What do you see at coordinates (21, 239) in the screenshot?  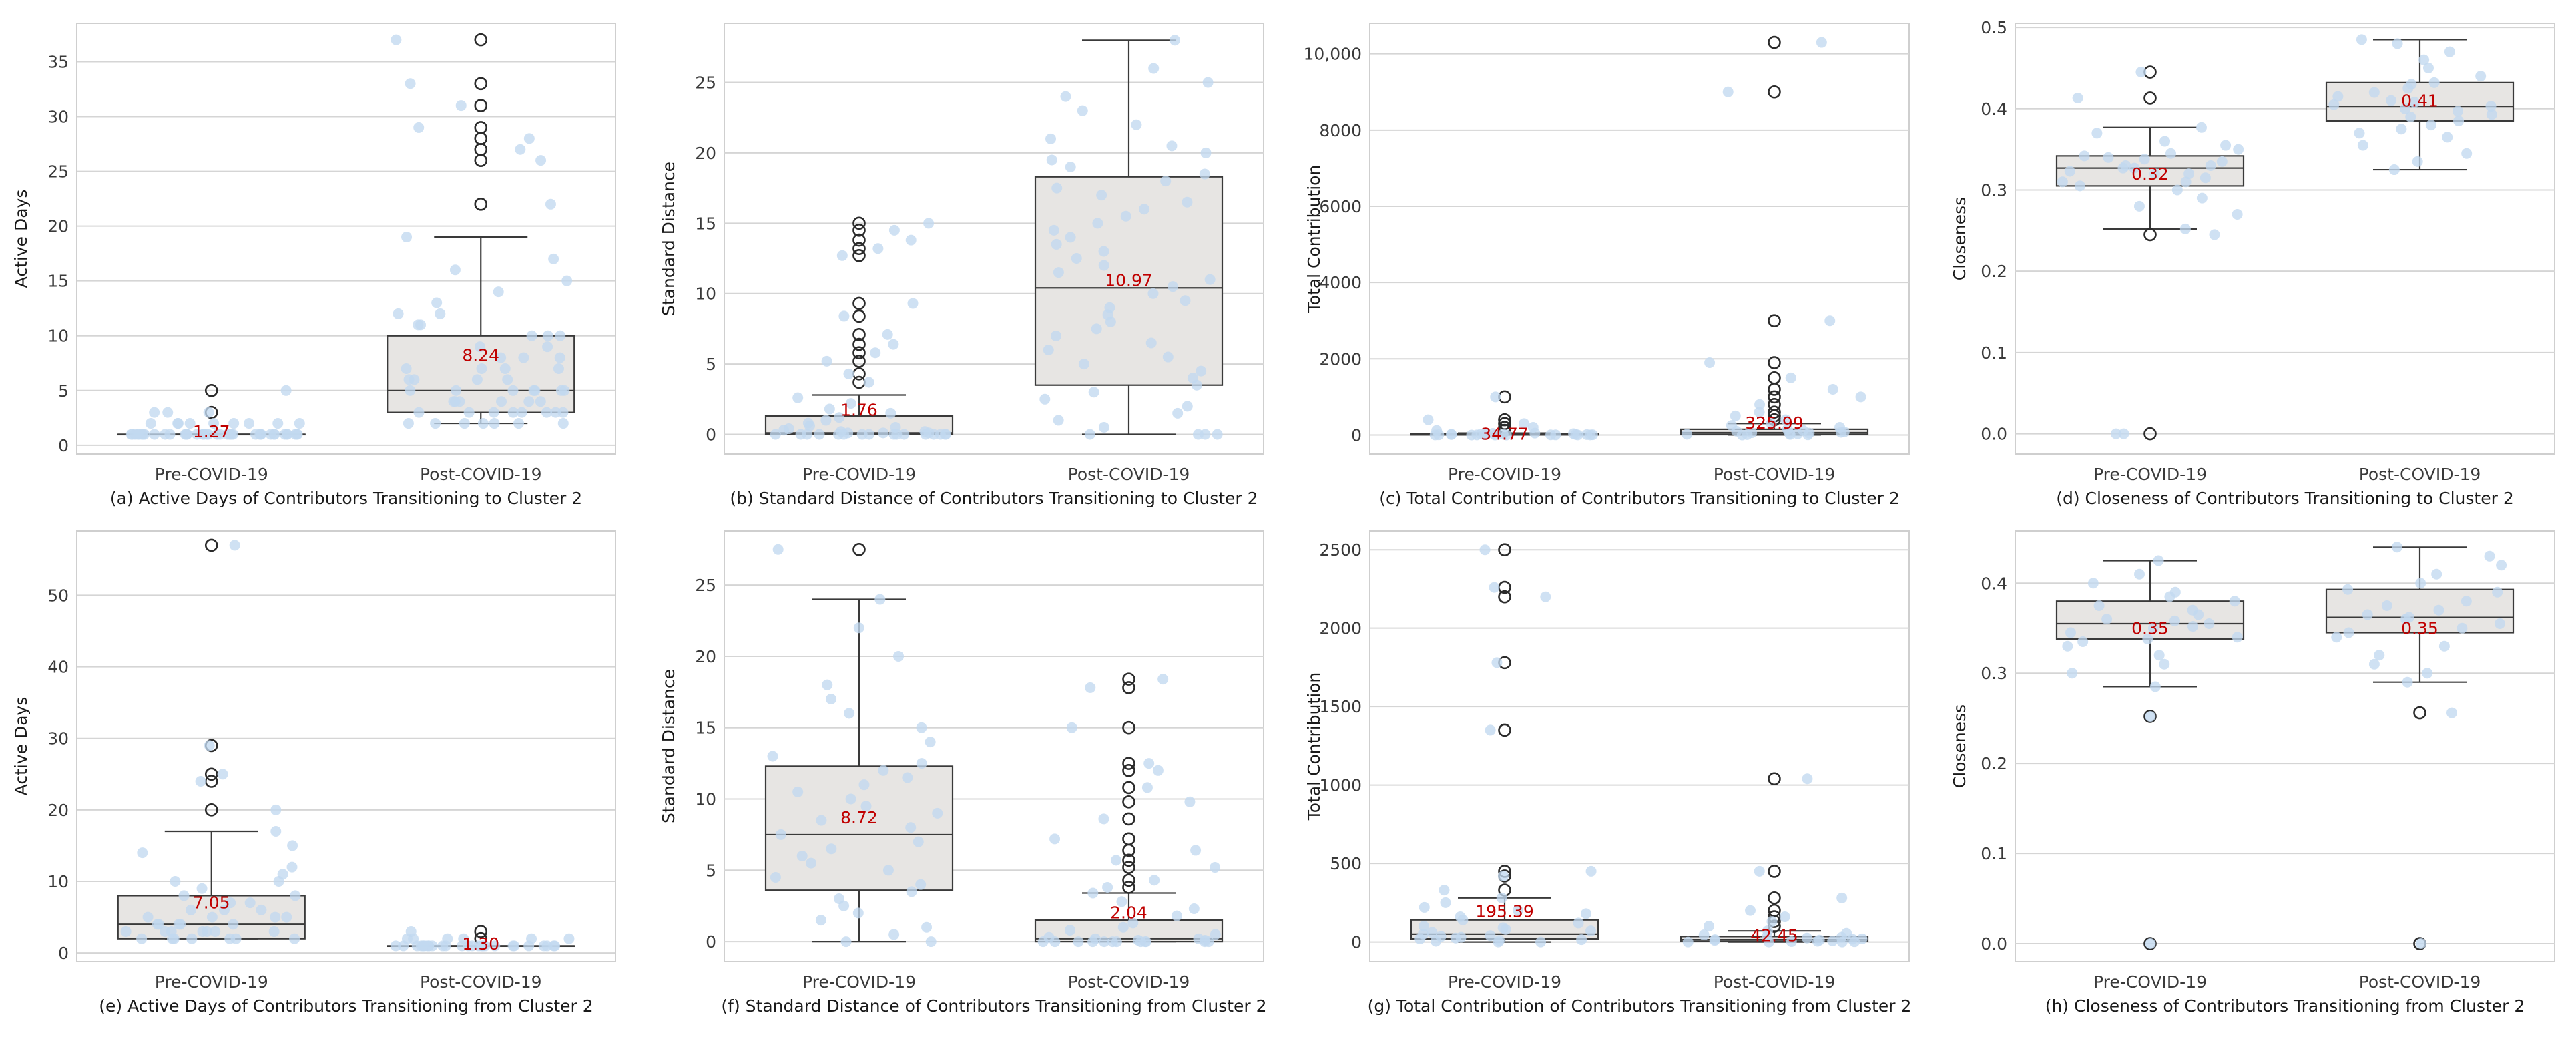 I see `y-axis-label: Active Days` at bounding box center [21, 239].